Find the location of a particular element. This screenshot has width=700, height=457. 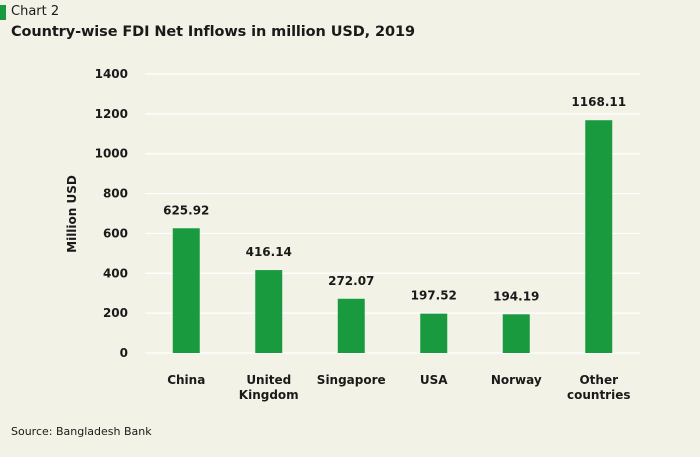

source-note: Source: Bangladesh Bank is located at coordinates (81, 431).